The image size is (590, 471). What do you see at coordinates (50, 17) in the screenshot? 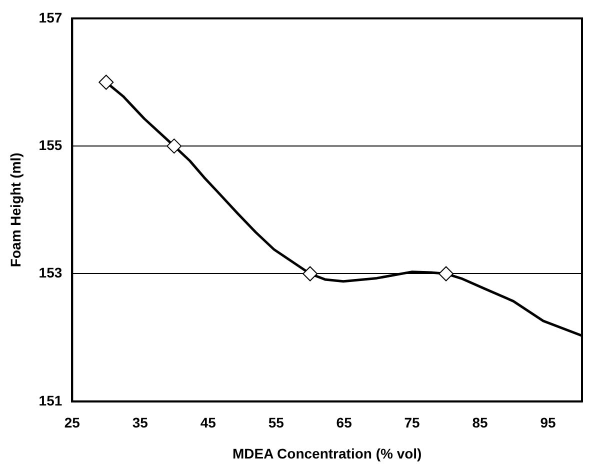
I see `y-tick-label: 157` at bounding box center [50, 17].